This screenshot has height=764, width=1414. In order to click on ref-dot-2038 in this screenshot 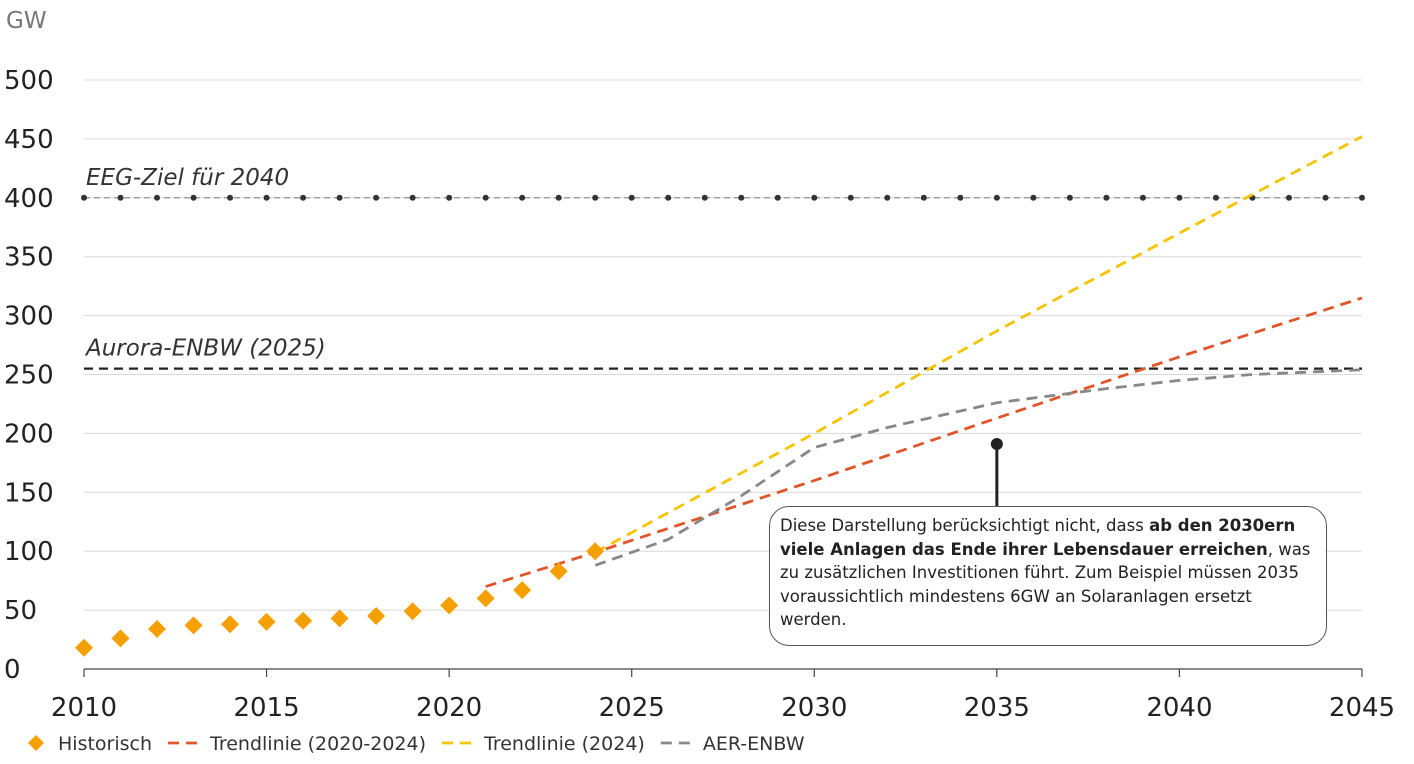, I will do `click(1106, 197)`.